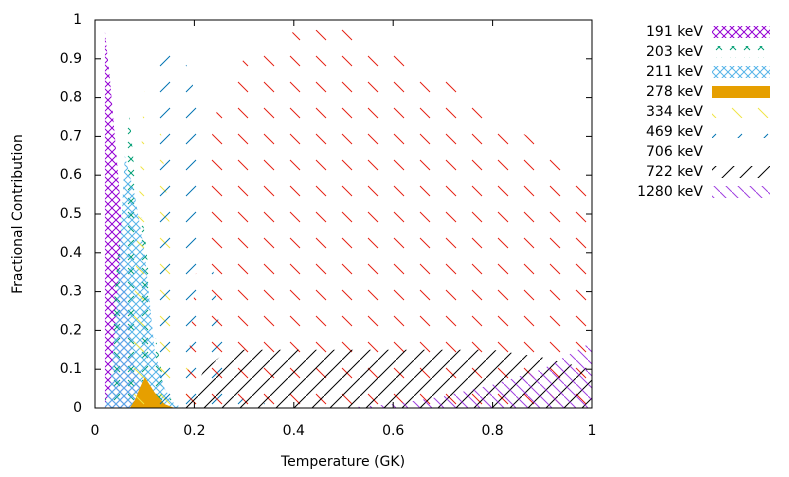  Describe the element at coordinates (71, 136) in the screenshot. I see `y-tick-label: 0.7` at that location.